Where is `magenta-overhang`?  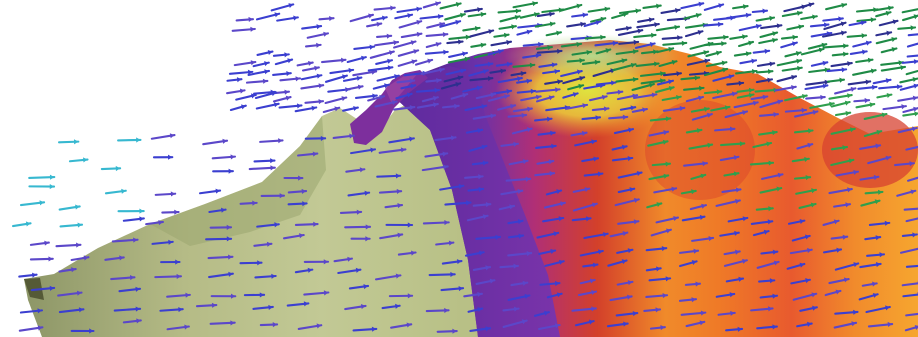
magenta-overhang is located at coordinates (389, 107).